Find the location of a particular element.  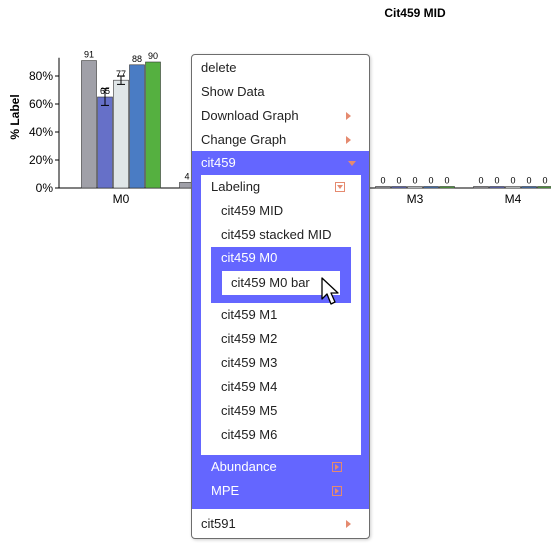

menu-item-labeling: Labeling is located at coordinates (281, 187).